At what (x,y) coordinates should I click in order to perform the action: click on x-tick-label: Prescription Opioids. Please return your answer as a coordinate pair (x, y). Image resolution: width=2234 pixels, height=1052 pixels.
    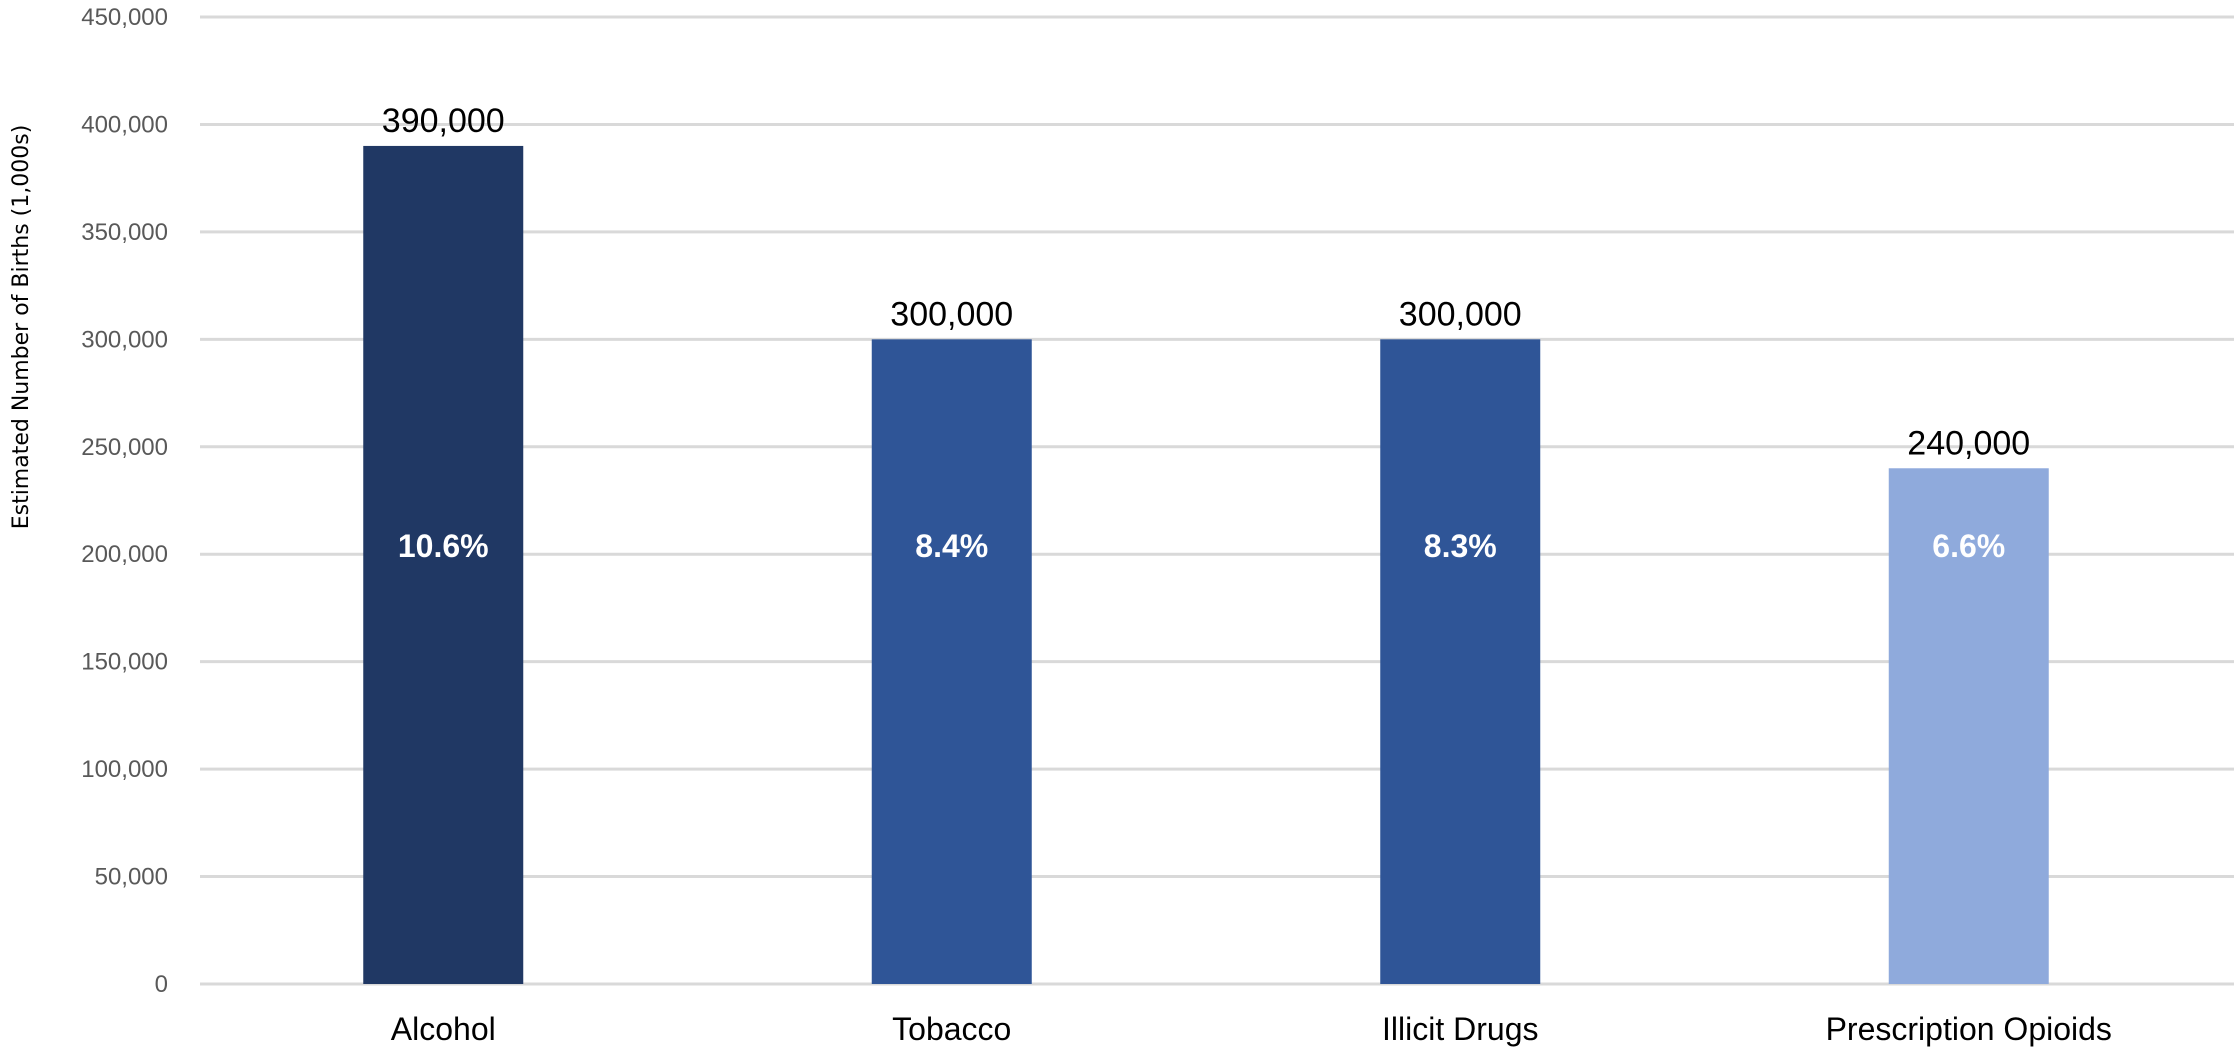
    Looking at the image, I should click on (1969, 1029).